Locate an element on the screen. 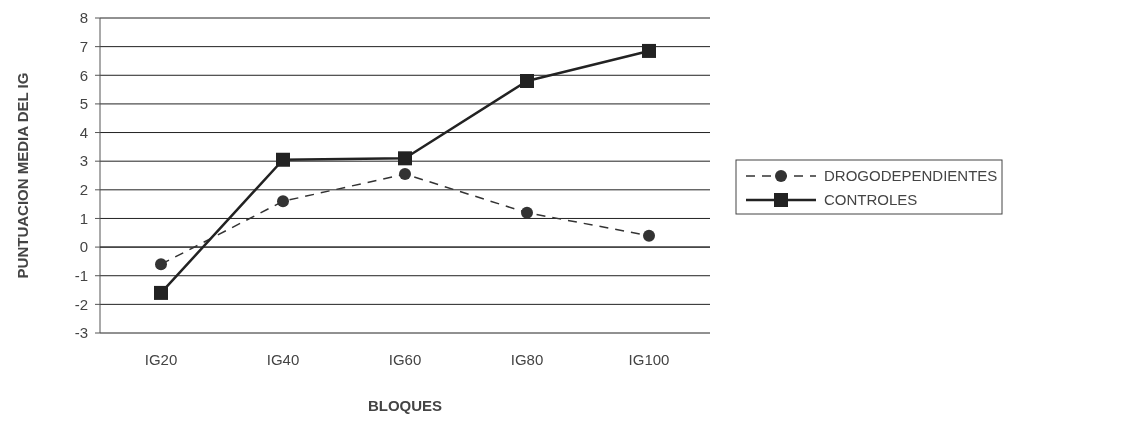  x-tick-label: IG40 is located at coordinates (283, 359).